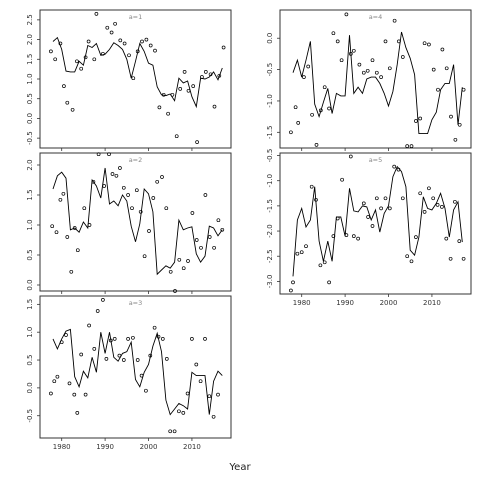  I want to click on panel-frame, so click(375, 223).